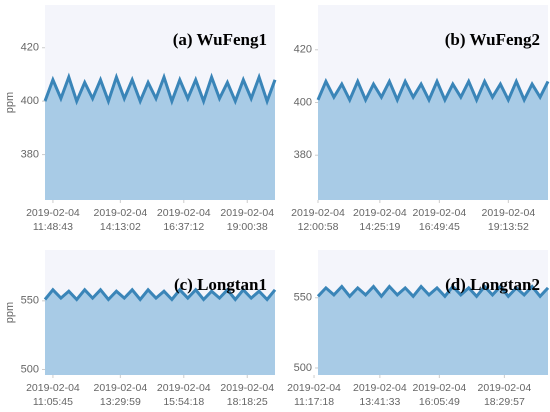 The image size is (550, 412). Describe the element at coordinates (318, 220) in the screenshot. I see `x-tick-label: 2019-02-04 12:00:58` at that location.